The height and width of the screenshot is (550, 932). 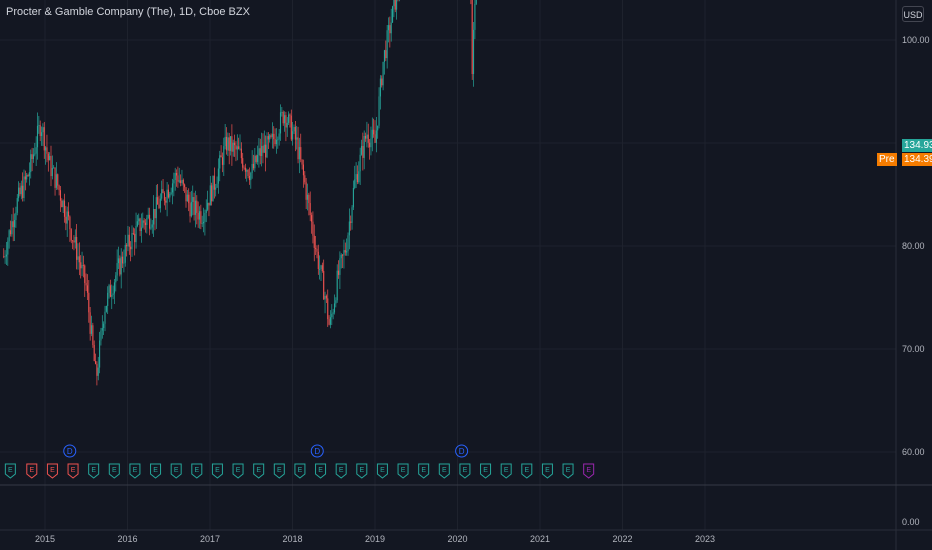 What do you see at coordinates (540, 539) in the screenshot?
I see `x-tick-label: 2021` at bounding box center [540, 539].